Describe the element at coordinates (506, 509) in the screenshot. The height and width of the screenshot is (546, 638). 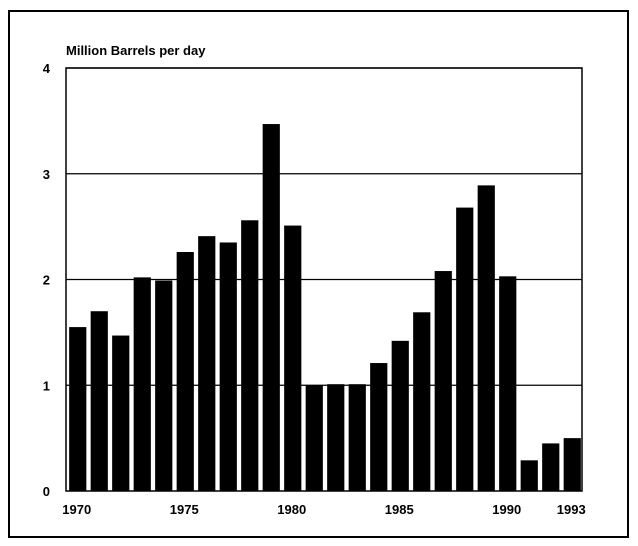
I see `x-tick-label-1990: 1990` at that location.